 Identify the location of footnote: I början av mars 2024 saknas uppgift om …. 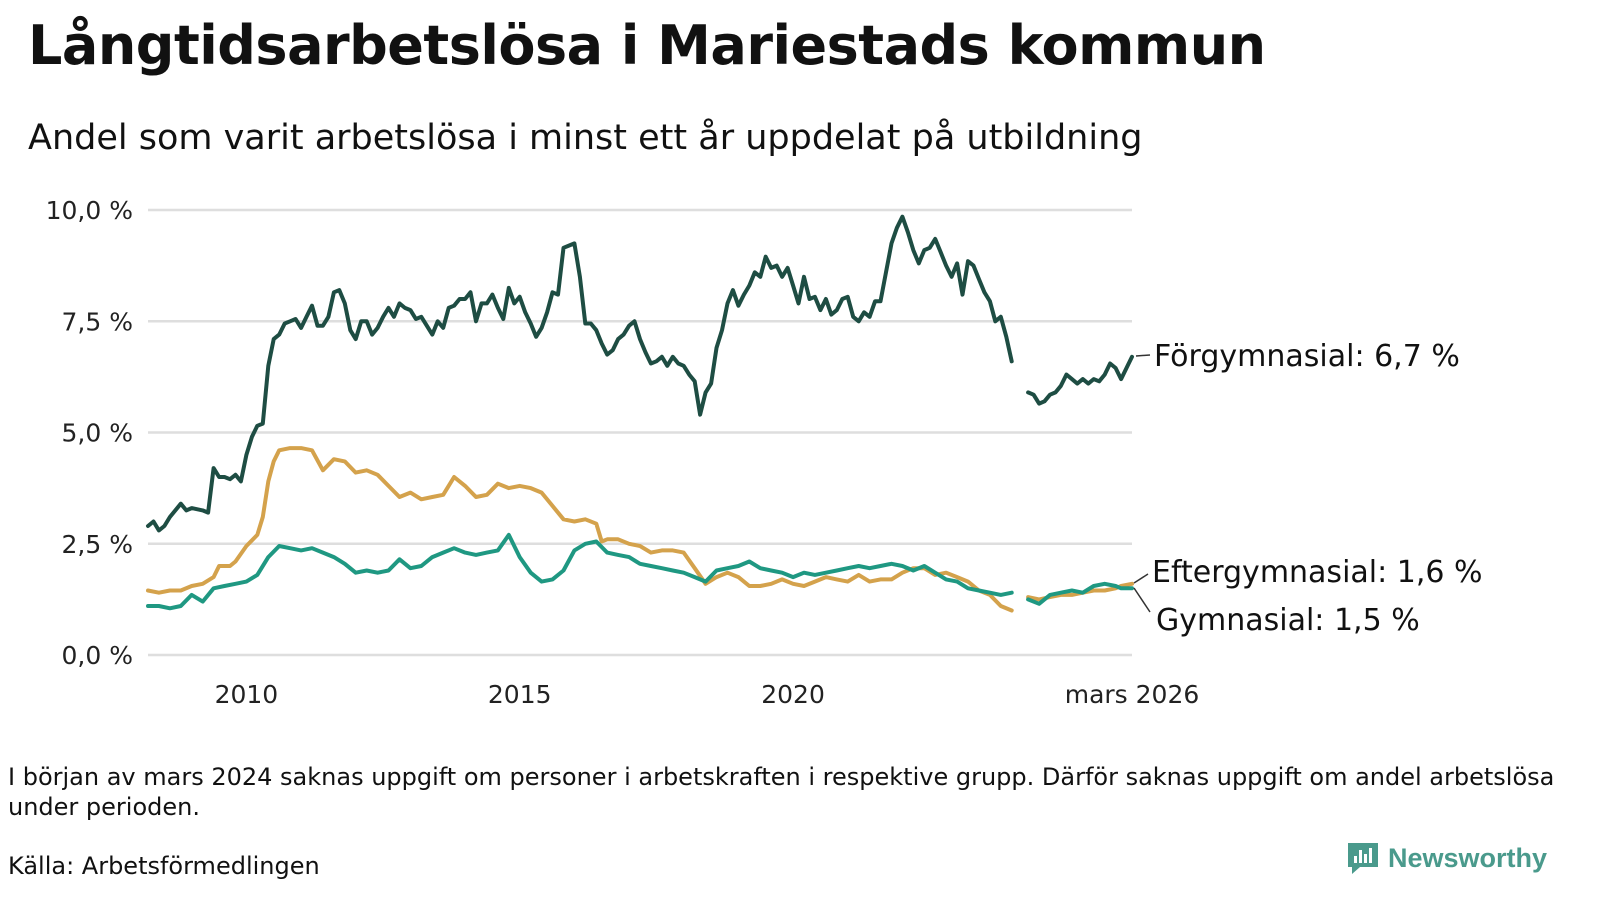
(781, 792).